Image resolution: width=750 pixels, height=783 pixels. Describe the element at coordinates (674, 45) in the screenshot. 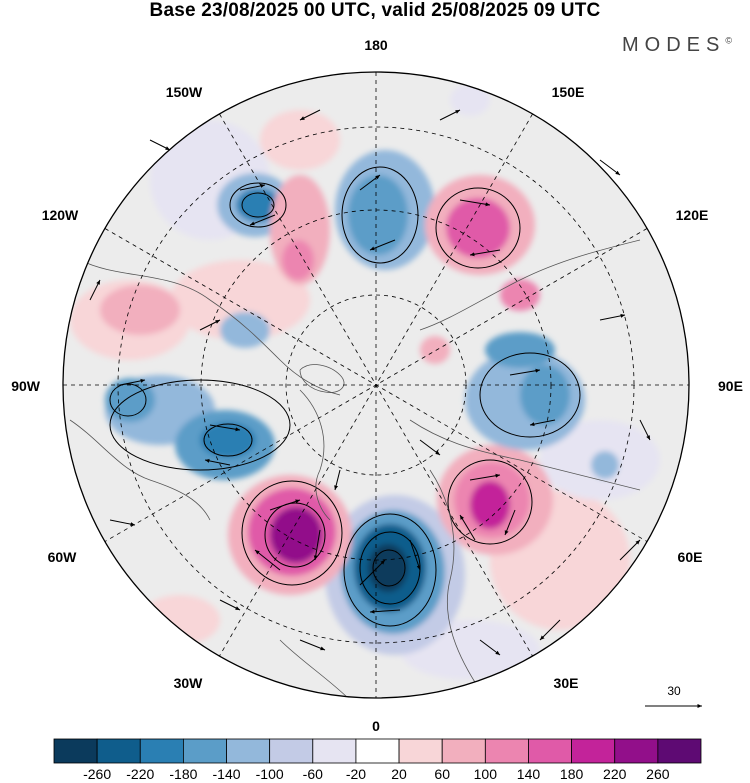

I see `brand-text: MODES` at that location.